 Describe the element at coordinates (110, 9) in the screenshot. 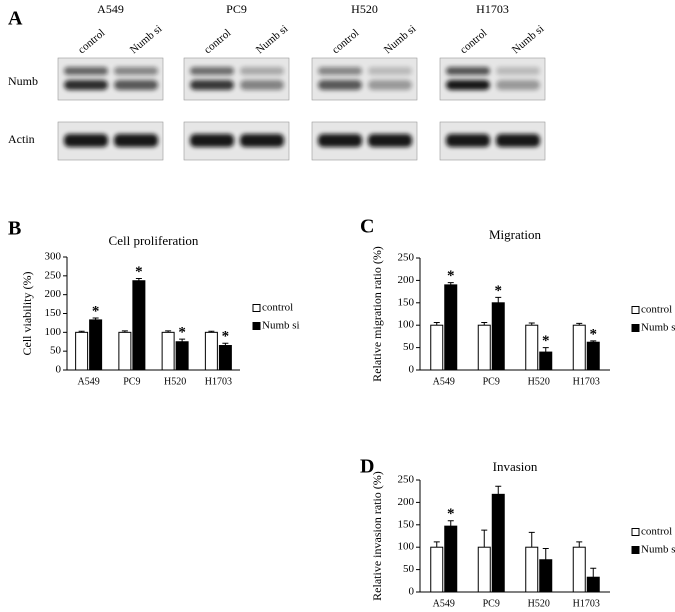

I see `cell-line-label: A549` at that location.